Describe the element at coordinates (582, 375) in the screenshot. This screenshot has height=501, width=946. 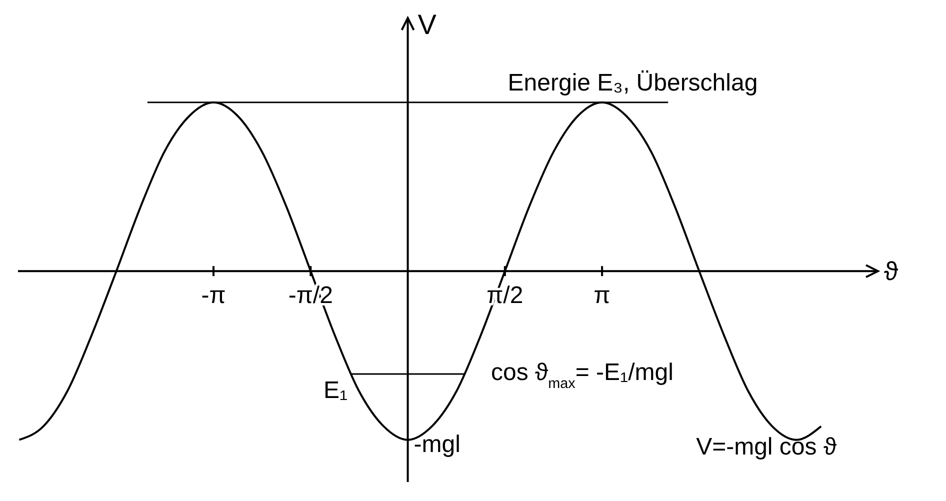
I see `annotation: cos ϑ$_{max}$= -E₁/mgl` at that location.